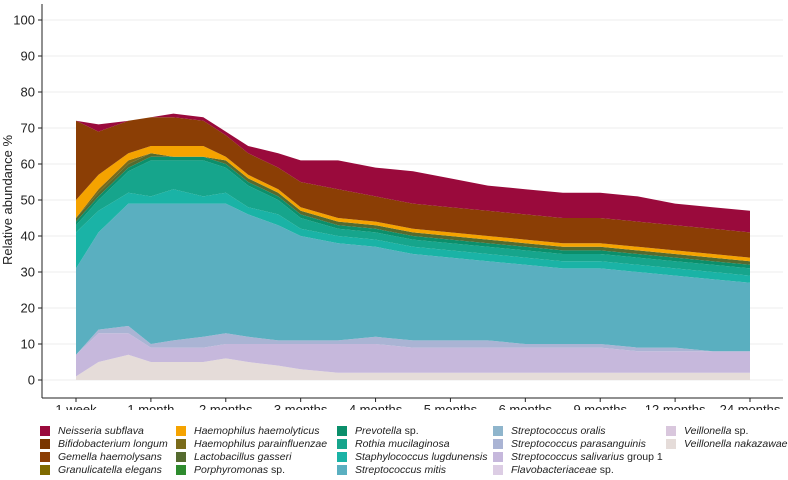  I want to click on legend-label: Streptococcus salivarius group 1, so click(587, 456).